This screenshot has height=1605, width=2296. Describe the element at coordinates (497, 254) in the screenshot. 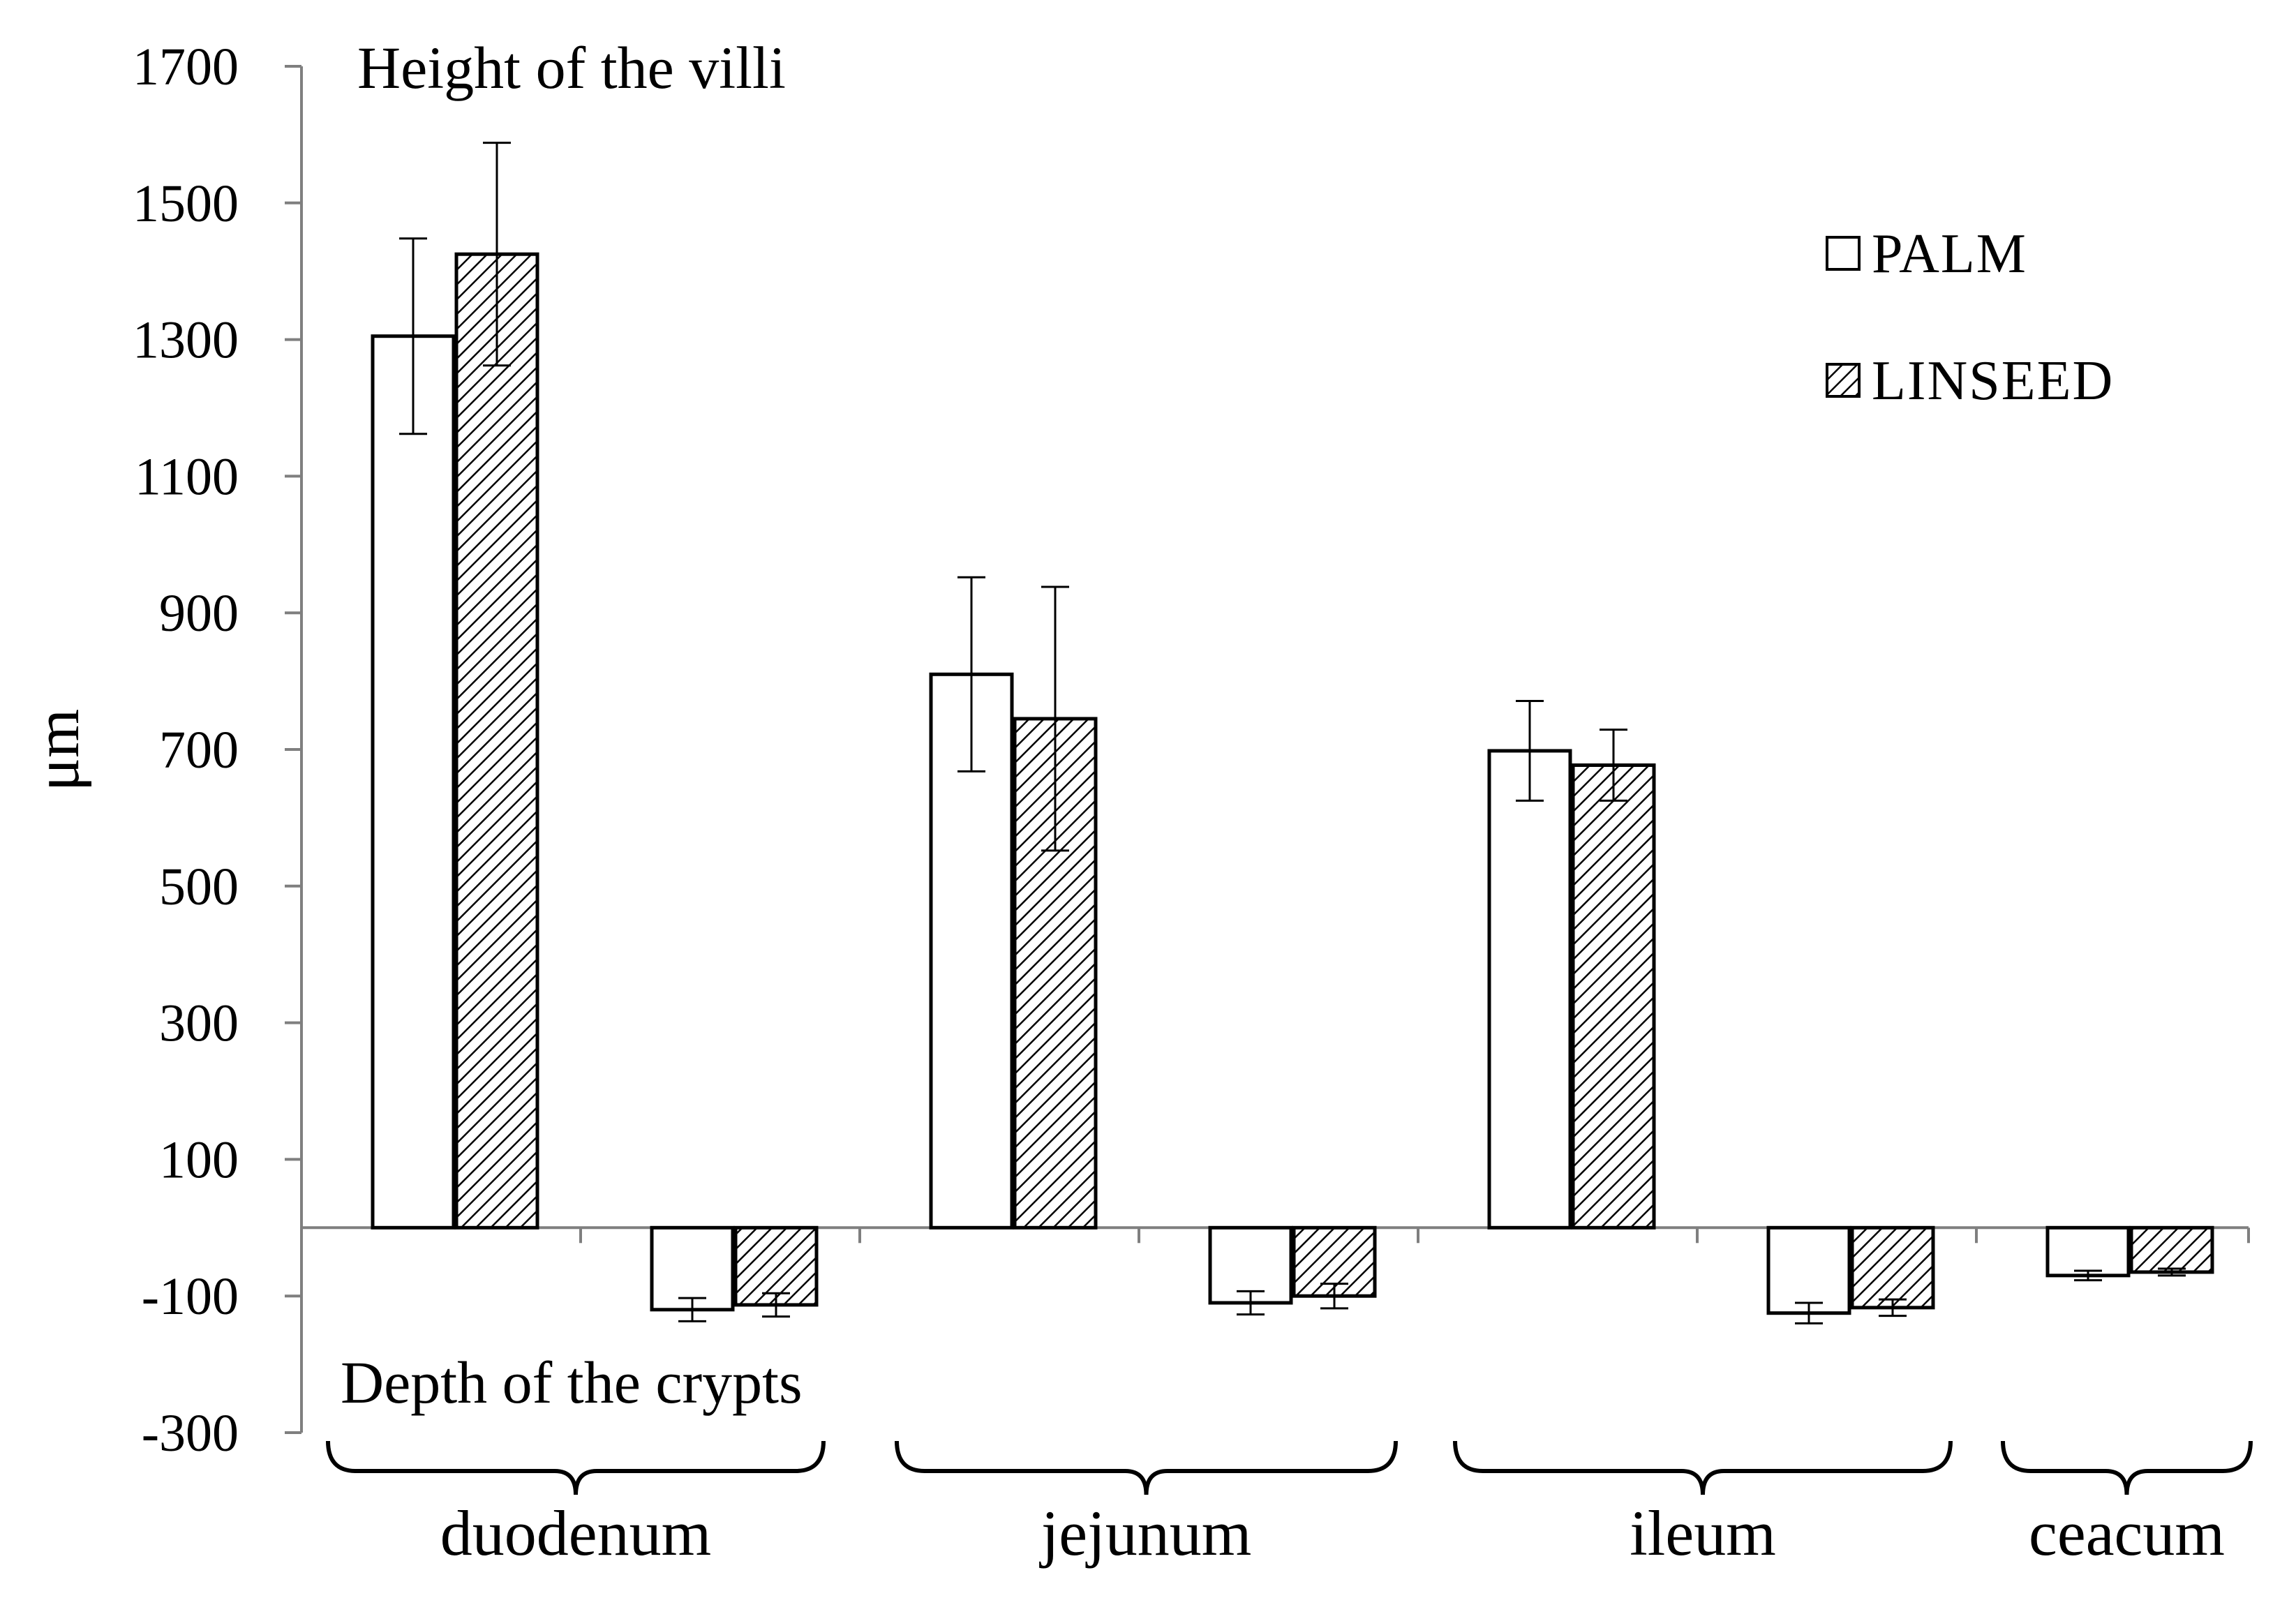

I see `error-bar-linseed-duodenum-villi` at that location.